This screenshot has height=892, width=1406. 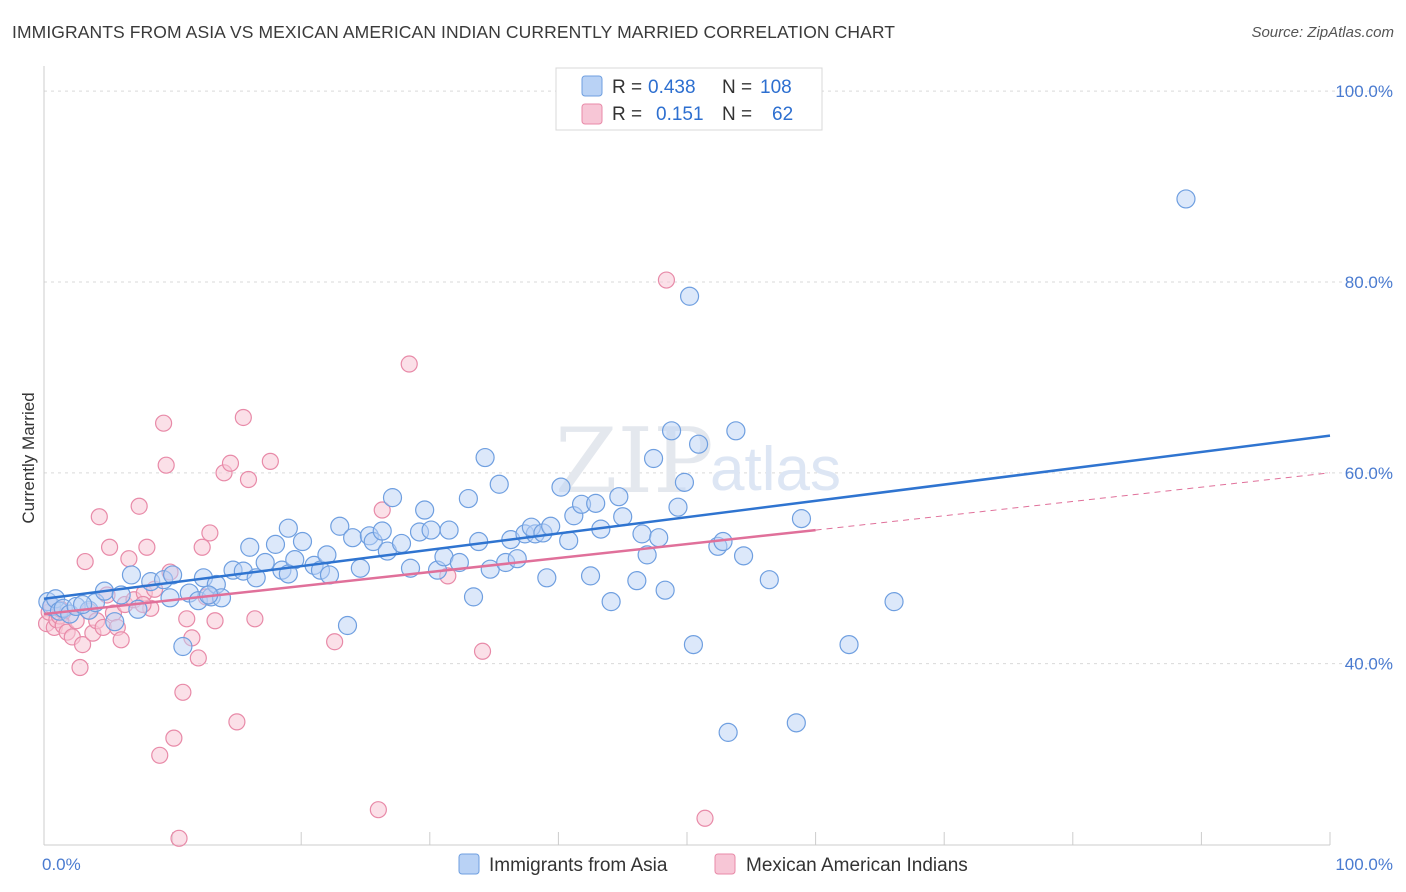 What do you see at coordinates (1073, 501) in the screenshot?
I see `trend-line-pink-dashed` at bounding box center [1073, 501].